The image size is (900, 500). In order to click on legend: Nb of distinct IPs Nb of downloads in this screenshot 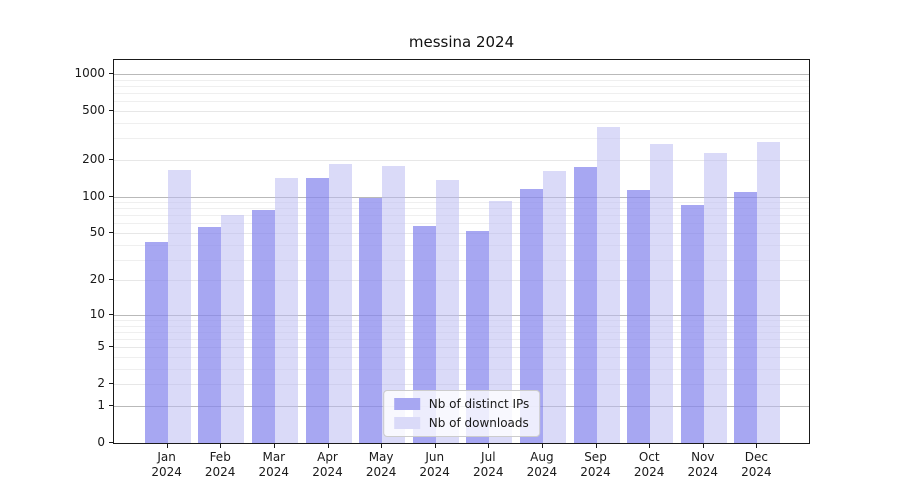, I will do `click(461, 413)`.